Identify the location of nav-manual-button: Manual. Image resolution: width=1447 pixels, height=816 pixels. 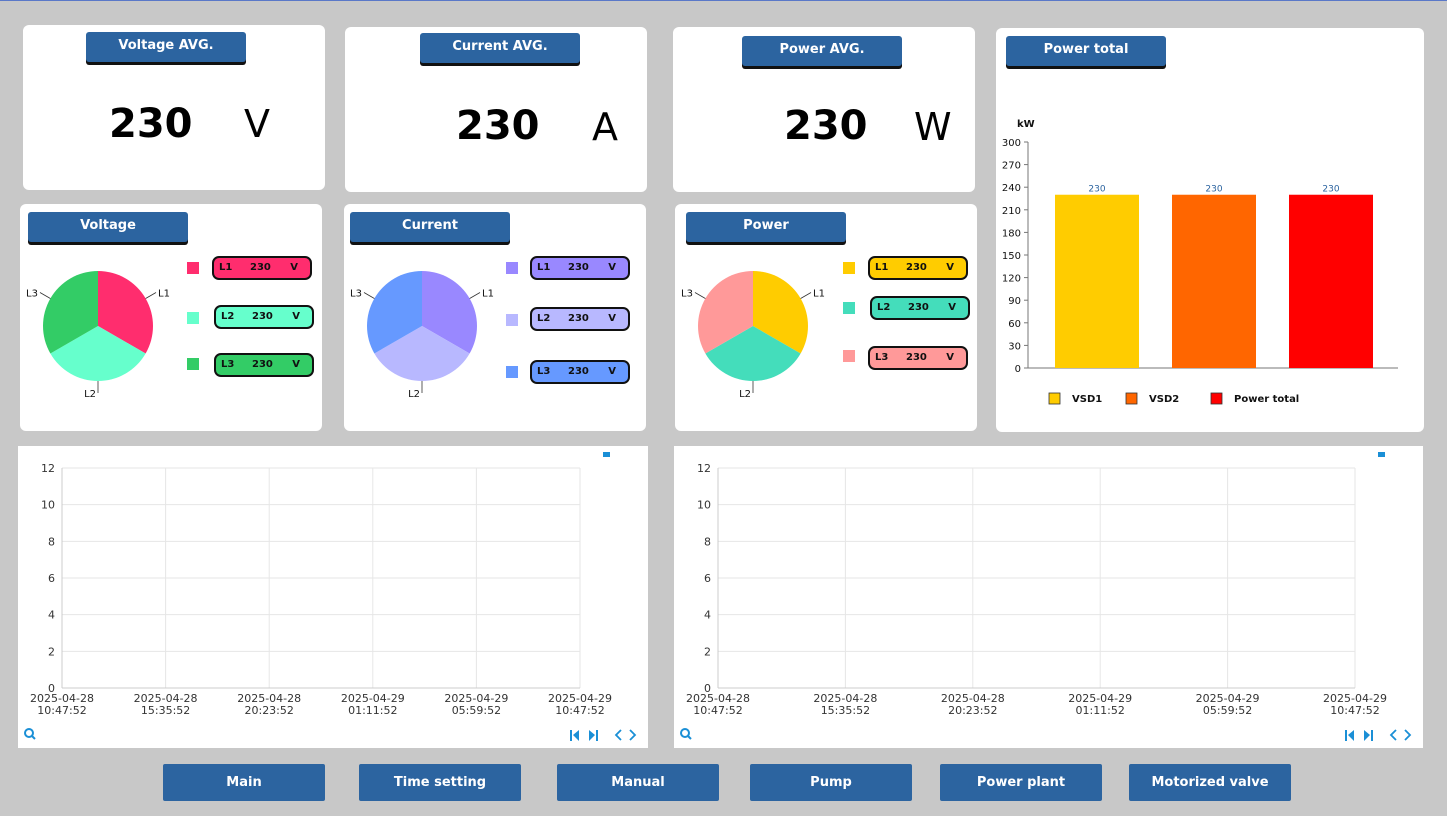
(638, 782).